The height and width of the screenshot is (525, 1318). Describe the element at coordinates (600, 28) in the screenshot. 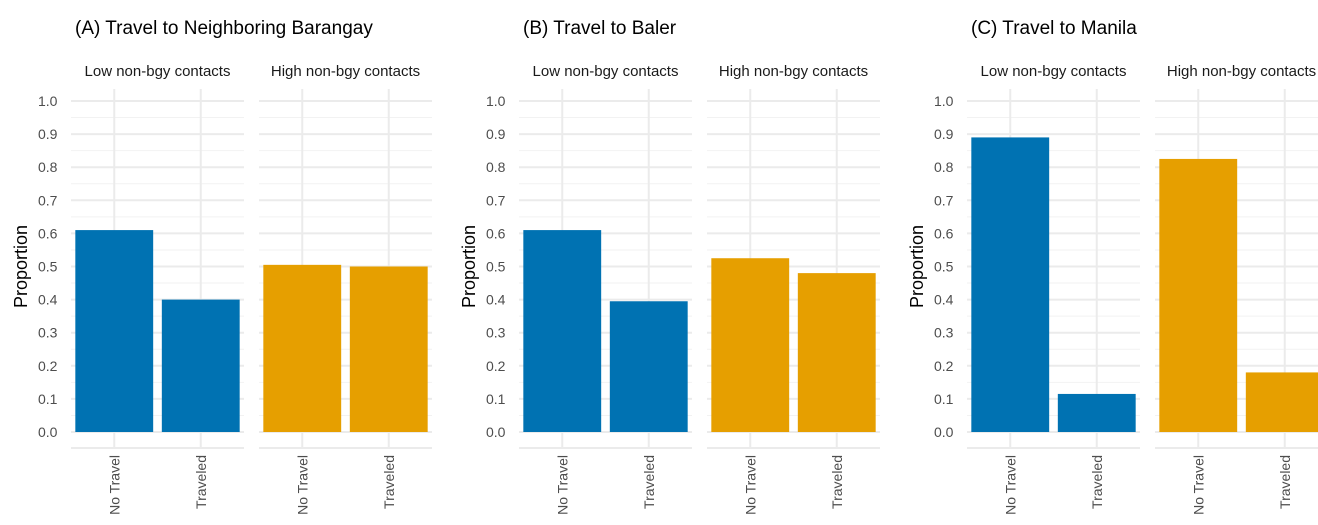

I see `panel-title: (B) Travel to Baler` at that location.